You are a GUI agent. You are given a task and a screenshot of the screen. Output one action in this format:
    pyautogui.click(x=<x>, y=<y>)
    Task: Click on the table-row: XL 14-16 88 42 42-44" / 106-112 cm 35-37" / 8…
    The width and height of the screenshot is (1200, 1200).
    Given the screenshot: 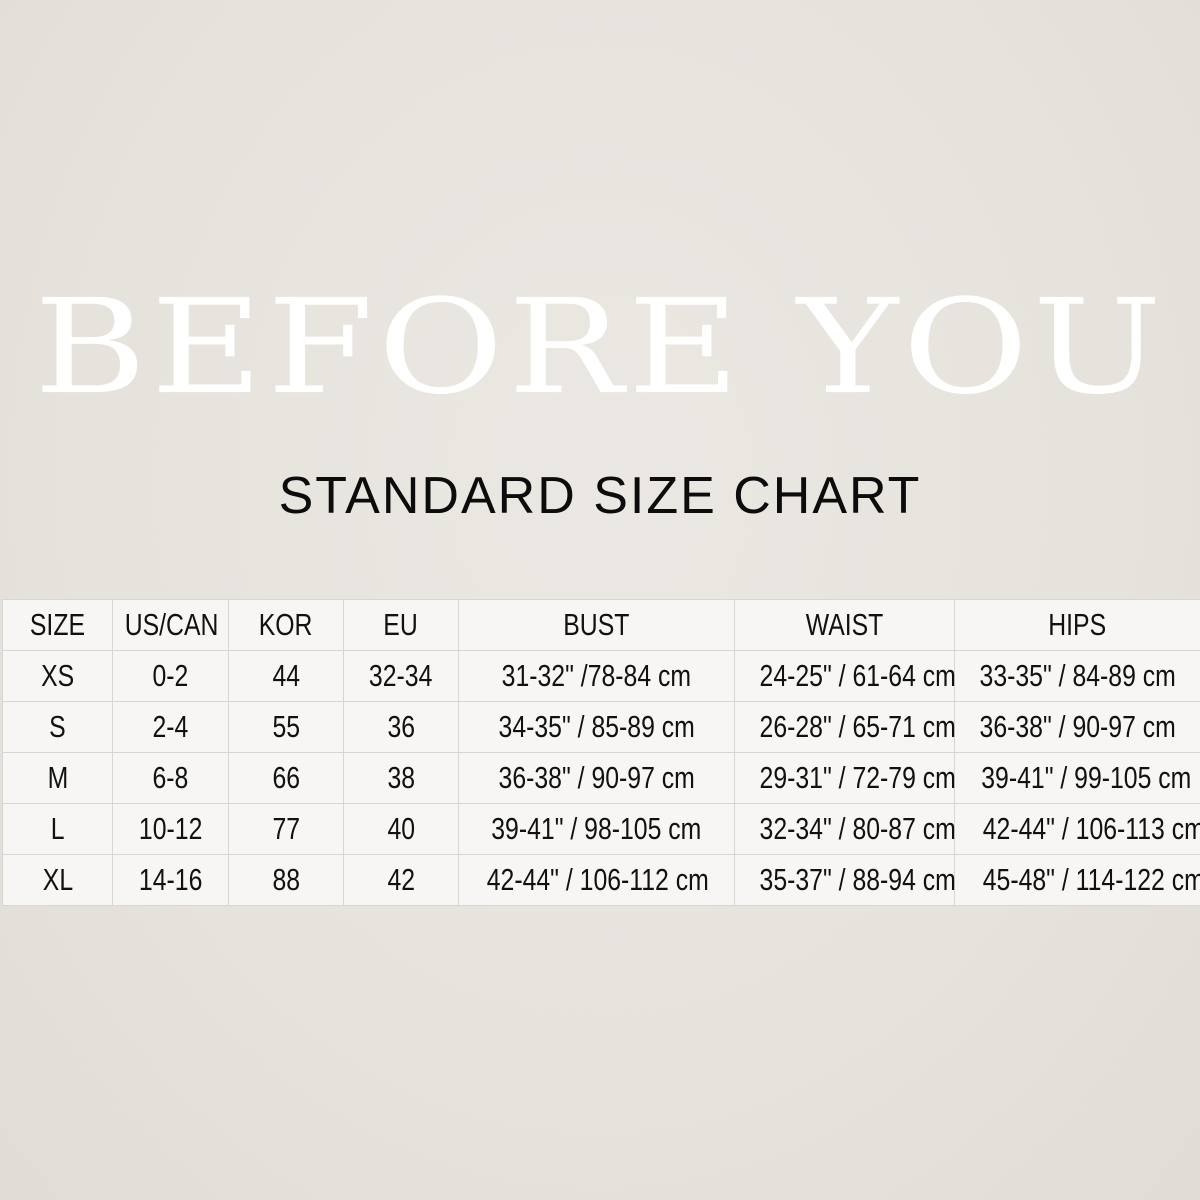 What is the action you would take?
    pyautogui.click(x=601, y=880)
    